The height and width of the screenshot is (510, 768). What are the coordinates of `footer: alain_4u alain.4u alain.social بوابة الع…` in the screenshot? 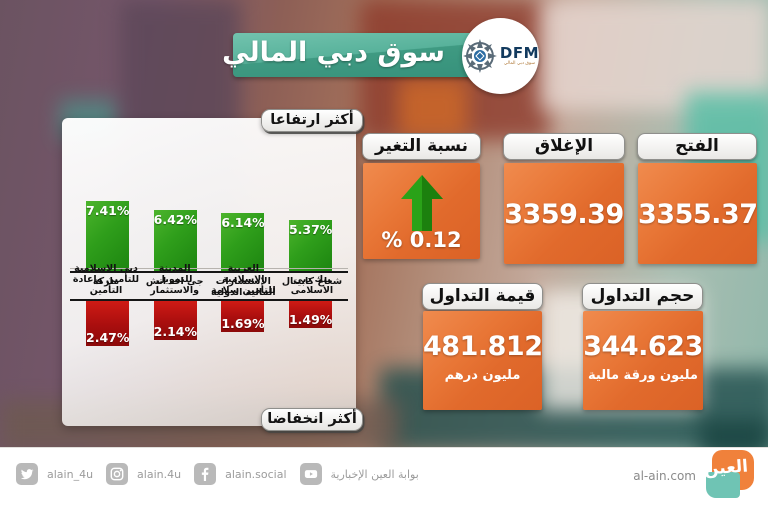 It's located at (384, 478).